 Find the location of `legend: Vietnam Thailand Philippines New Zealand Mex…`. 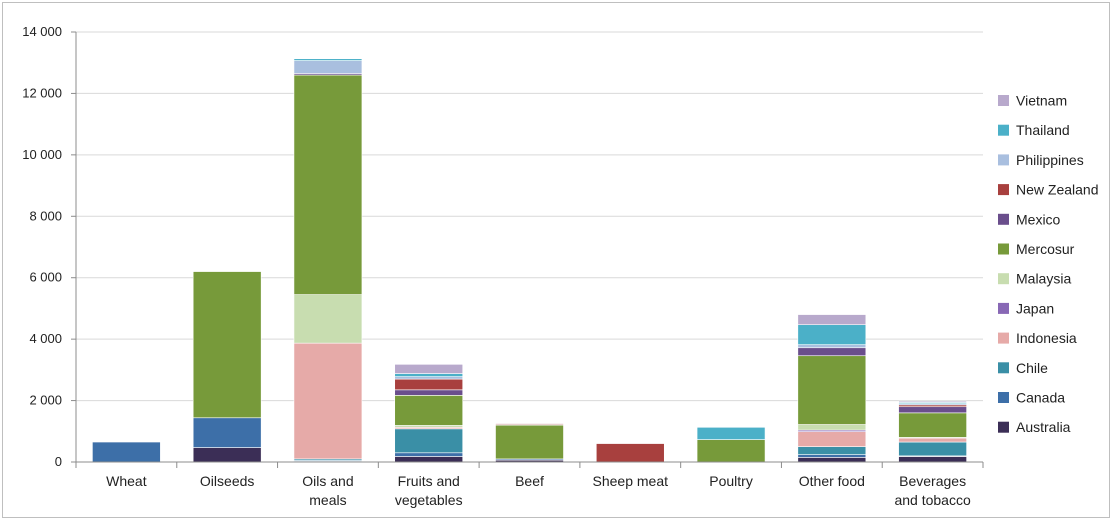

legend: Vietnam Thailand Philippines New Zealand Mex… is located at coordinates (1048, 264).